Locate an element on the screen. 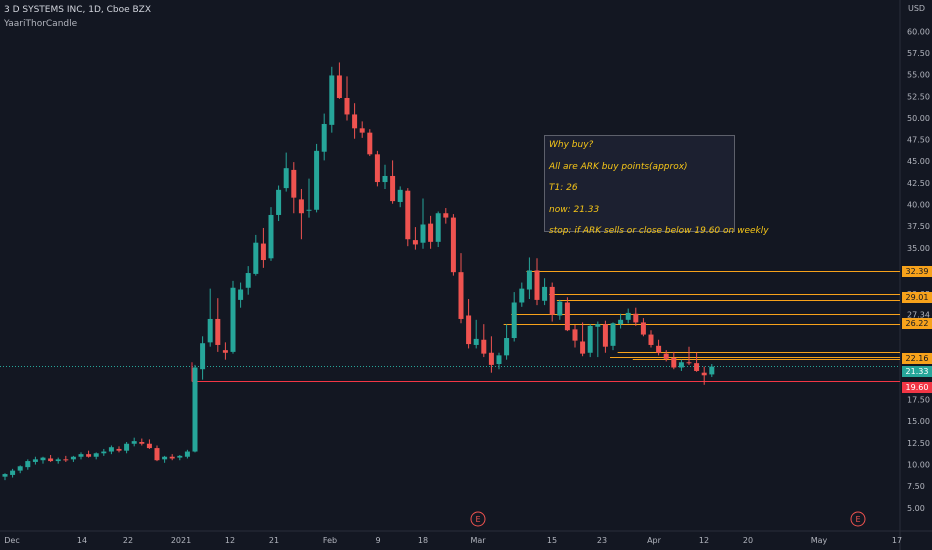 This screenshot has height=550, width=932. time-axis: Dec 14 22 2021 12 21 Feb 9 18 Mar 15 23 Apr 12 20 May 17 is located at coordinates (453, 540).